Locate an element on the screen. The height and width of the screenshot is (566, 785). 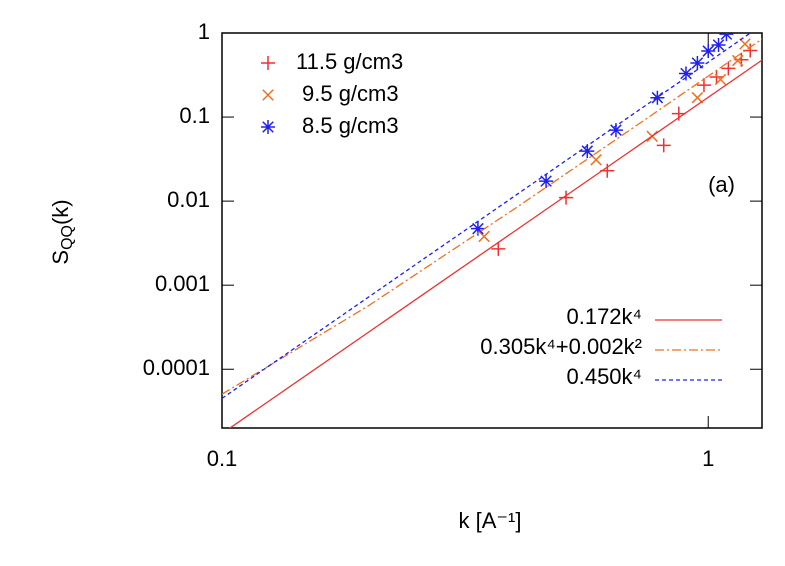
x-tick-label: 1 is located at coordinates (708, 458).